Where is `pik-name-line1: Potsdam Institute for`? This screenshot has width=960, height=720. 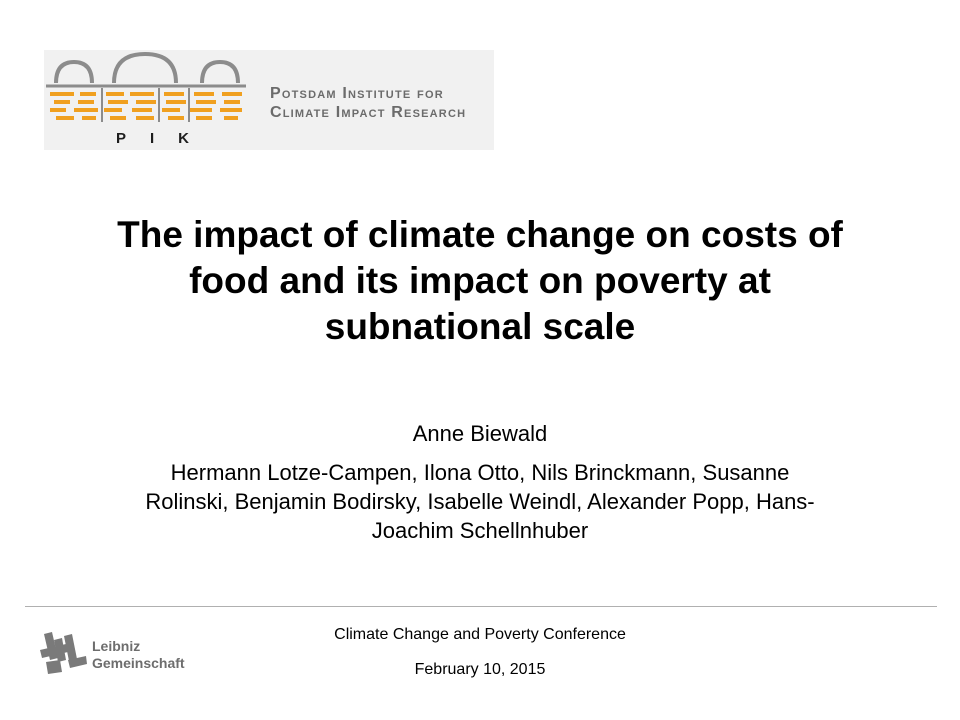 pik-name-line1: Potsdam Institute for is located at coordinates (357, 93).